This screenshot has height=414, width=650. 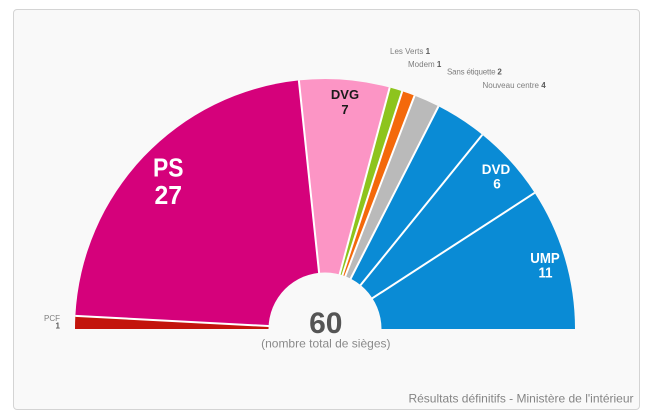 I want to click on svg-text: 6, so click(x=497, y=184).